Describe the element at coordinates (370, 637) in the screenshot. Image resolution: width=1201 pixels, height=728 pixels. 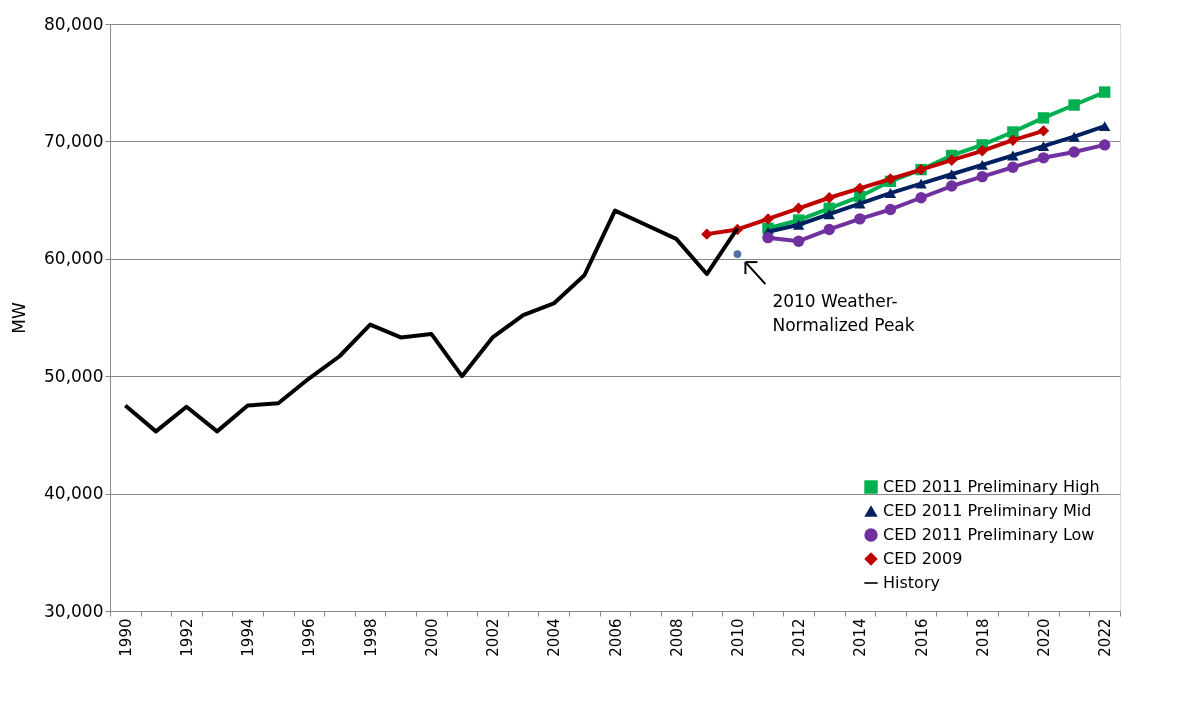
I see `x-tick-label: 1998` at that location.